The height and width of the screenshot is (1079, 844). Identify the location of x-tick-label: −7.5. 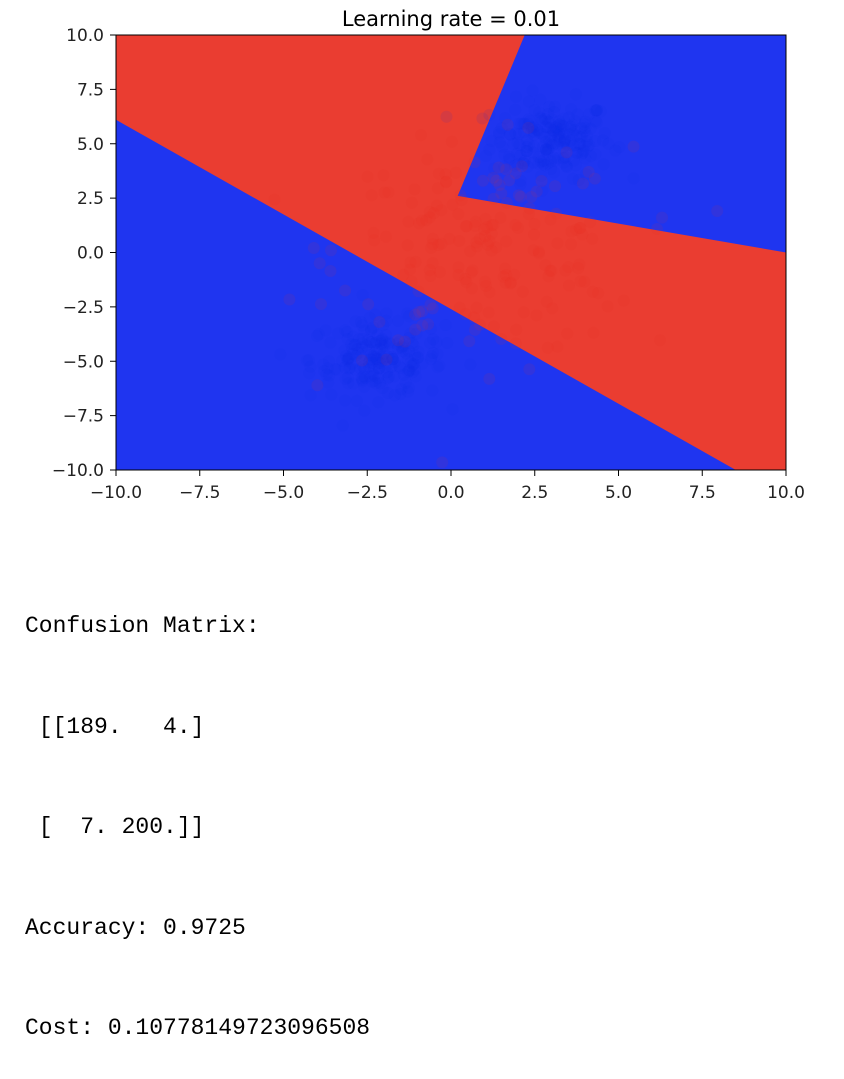
(199, 493).